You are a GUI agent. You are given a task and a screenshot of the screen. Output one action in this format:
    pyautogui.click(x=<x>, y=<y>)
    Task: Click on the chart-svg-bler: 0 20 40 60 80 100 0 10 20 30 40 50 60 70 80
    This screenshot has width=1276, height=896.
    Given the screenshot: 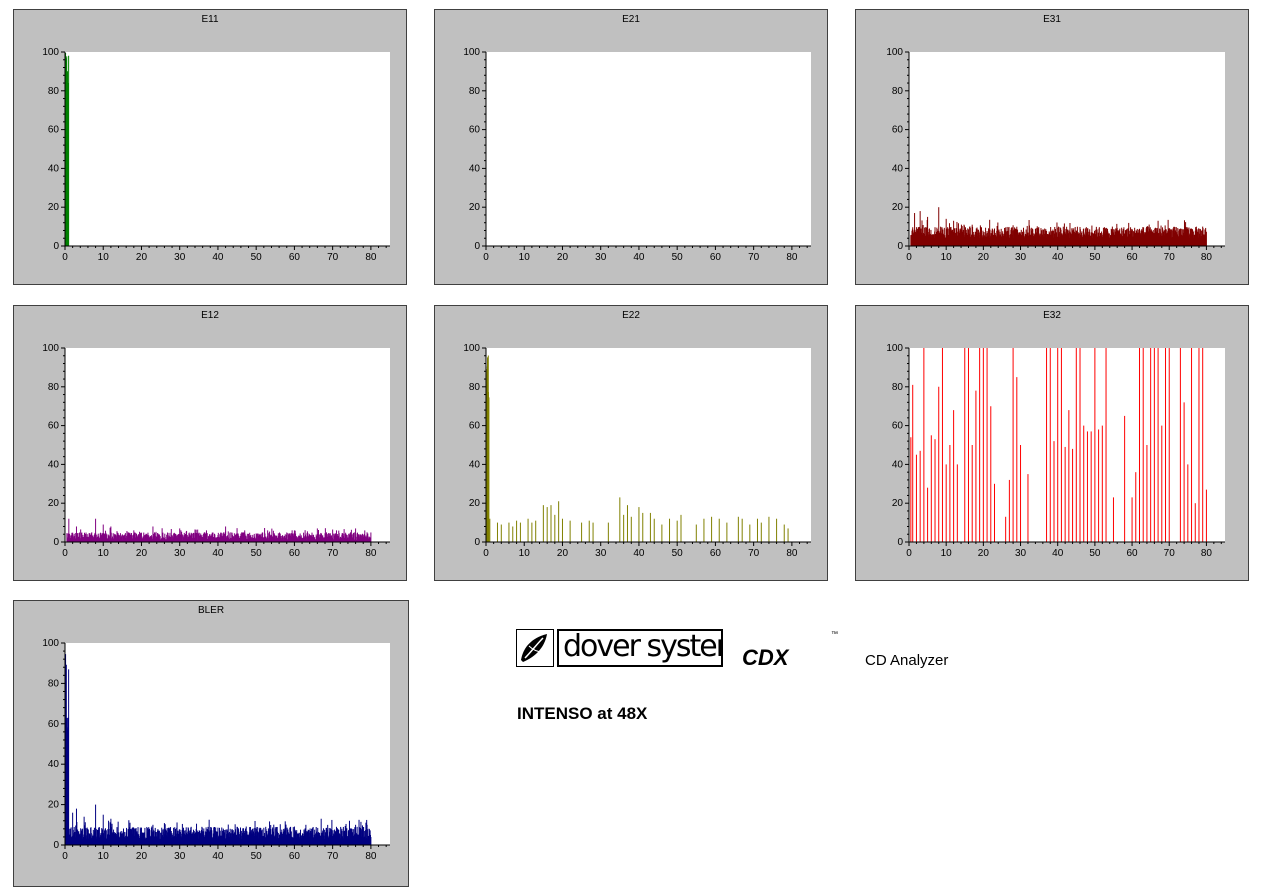 What is the action you would take?
    pyautogui.click(x=216, y=750)
    